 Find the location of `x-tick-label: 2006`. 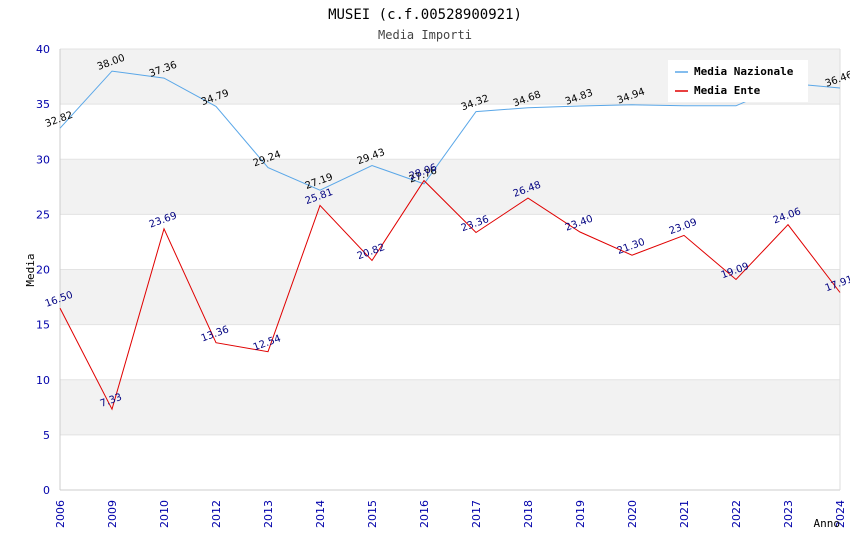

x-tick-label: 2006 is located at coordinates (60, 514).